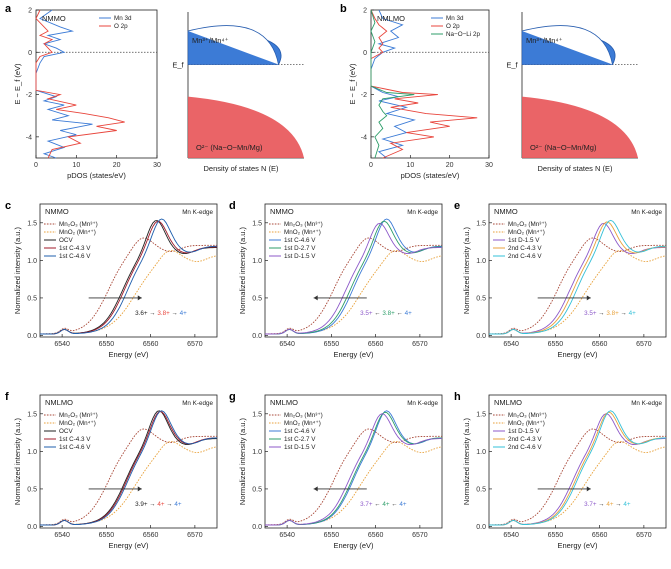 Image resolution: width=671 pixels, height=569 pixels. Describe the element at coordinates (75, 248) in the screenshot. I see `legend-label: 1st C-4.3 V` at that location.